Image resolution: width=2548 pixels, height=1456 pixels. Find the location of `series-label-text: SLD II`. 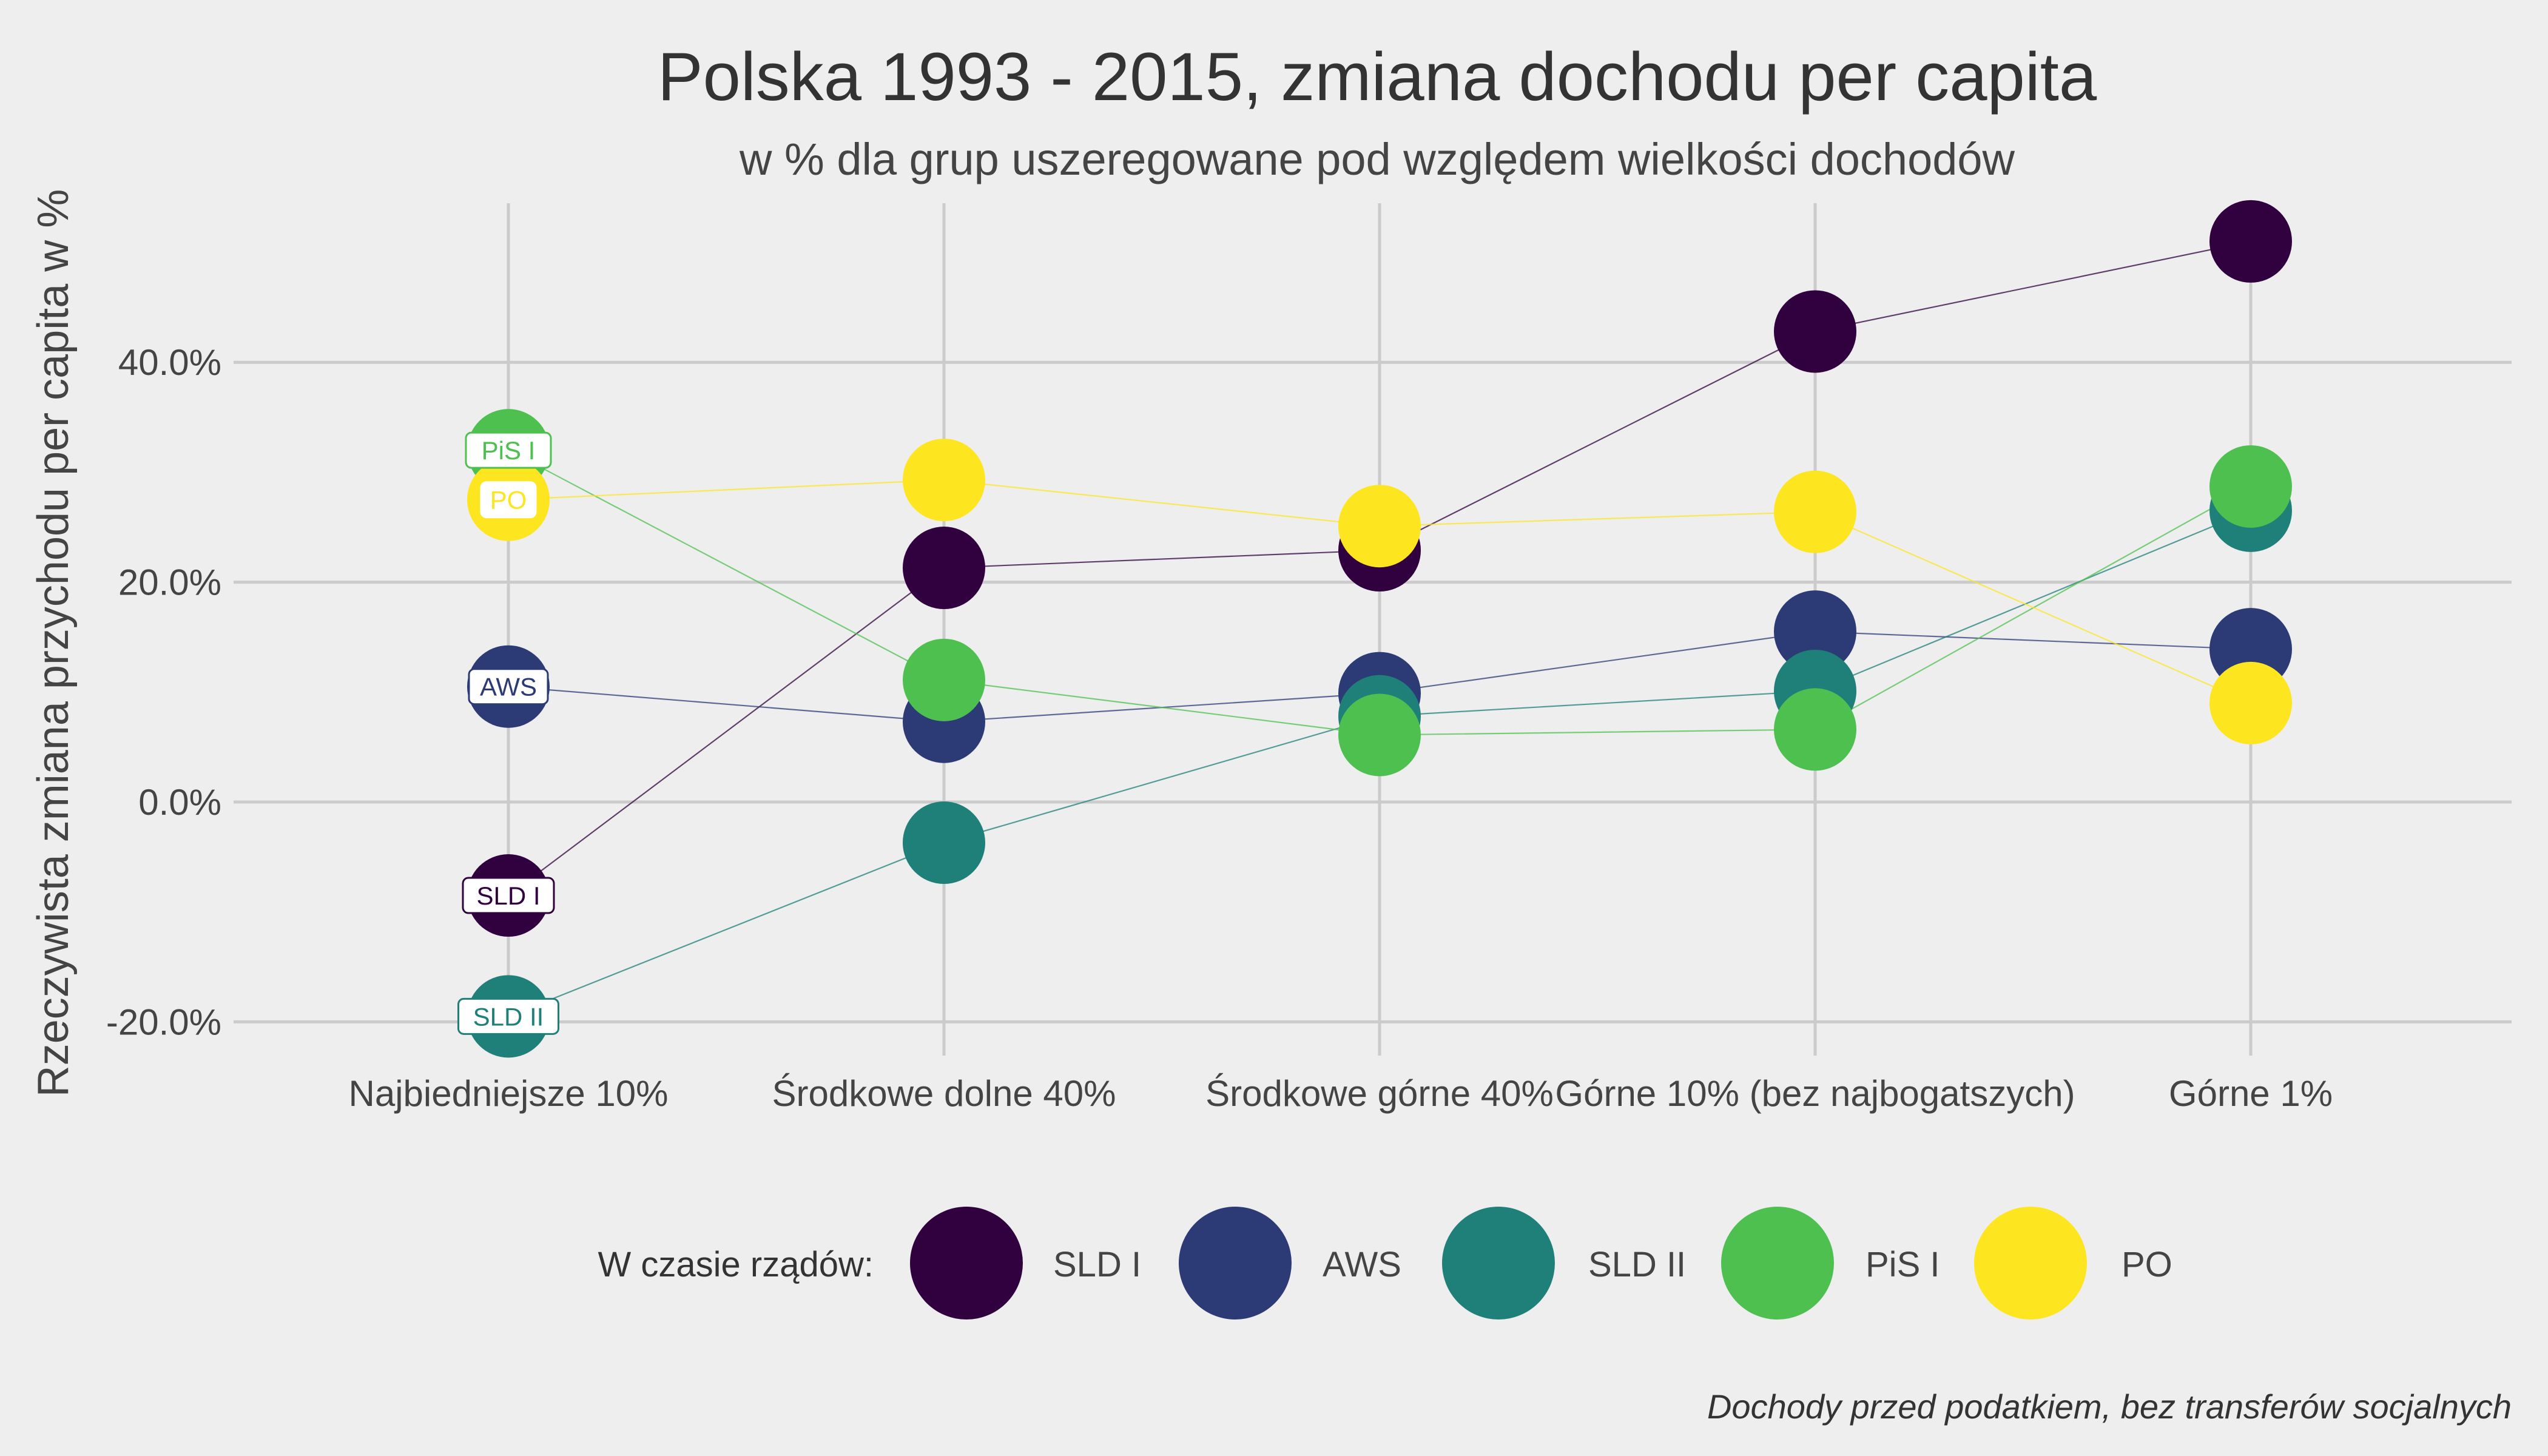

series-label-text: SLD II is located at coordinates (508, 1016).